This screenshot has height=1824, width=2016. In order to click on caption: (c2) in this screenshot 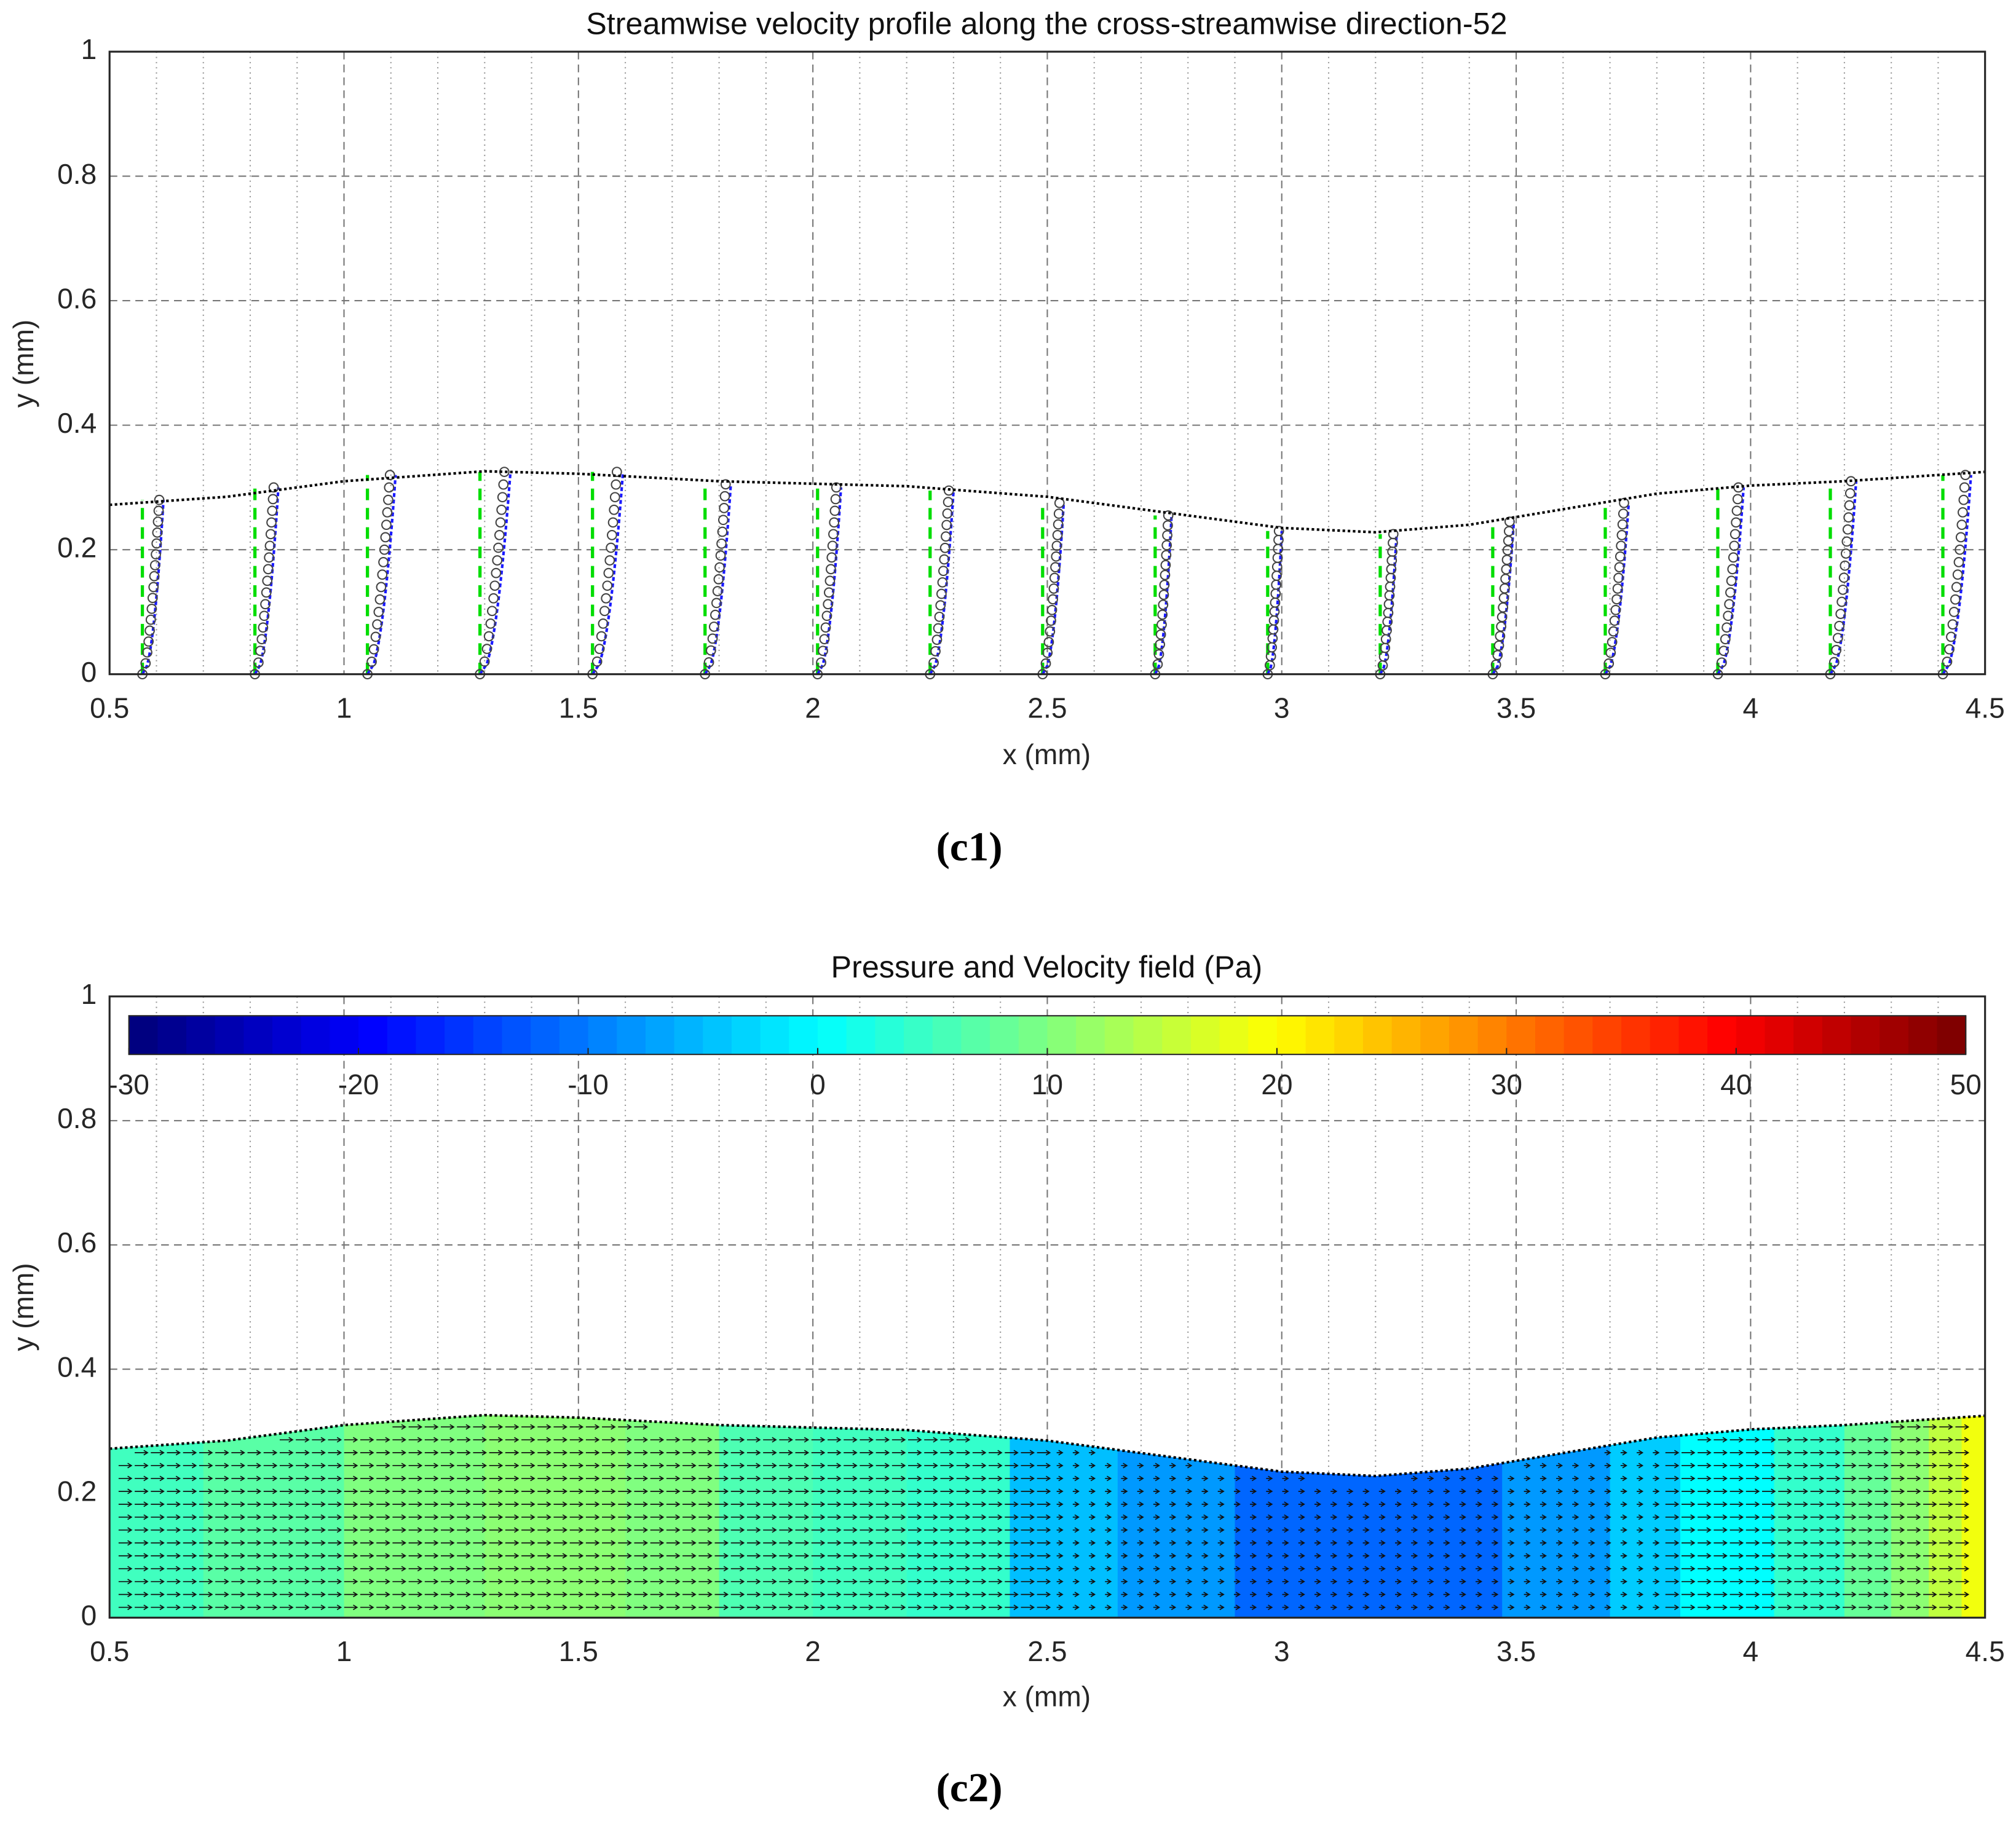, I will do `click(970, 1787)`.